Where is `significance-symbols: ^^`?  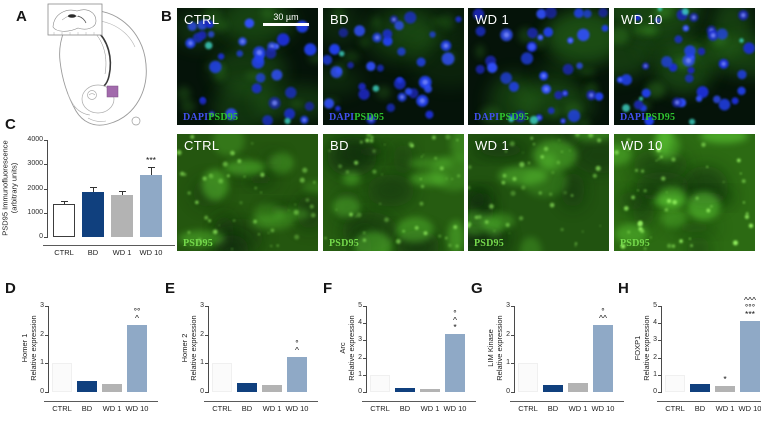
significance-symbols: ^^ is located at coordinates (603, 318).